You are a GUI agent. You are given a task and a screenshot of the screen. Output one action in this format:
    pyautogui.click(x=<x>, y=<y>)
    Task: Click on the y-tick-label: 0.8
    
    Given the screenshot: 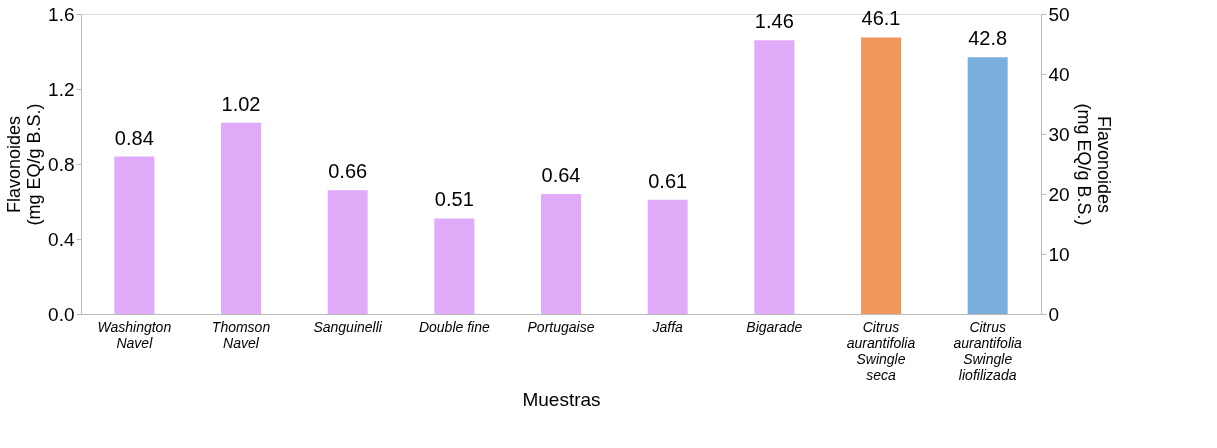 What is the action you would take?
    pyautogui.click(x=61, y=164)
    